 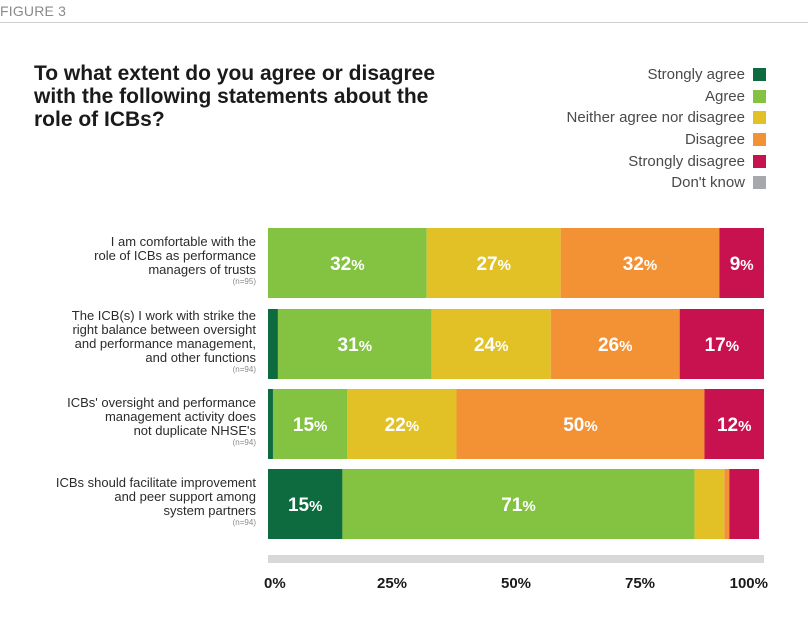 I want to click on legend-item: Agree, so click(x=666, y=97).